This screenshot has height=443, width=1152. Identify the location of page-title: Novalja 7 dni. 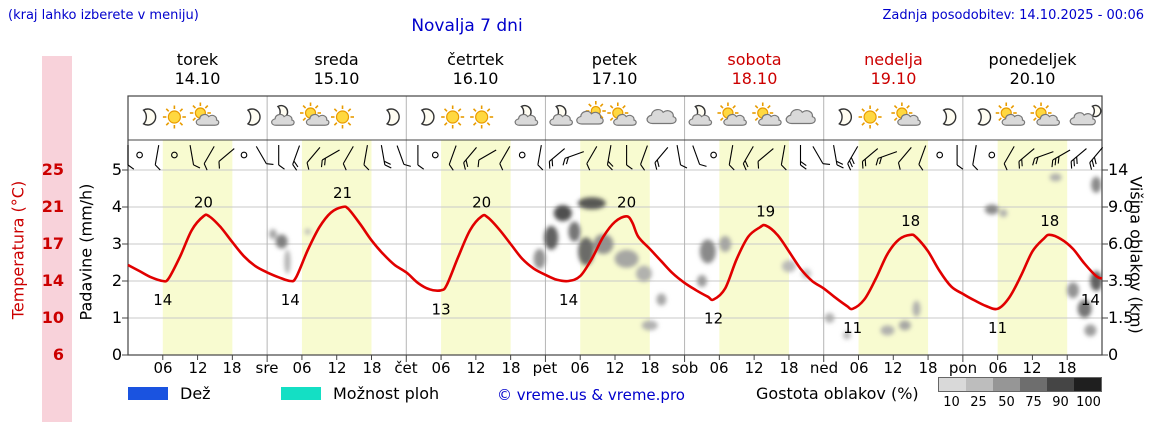
(467, 26).